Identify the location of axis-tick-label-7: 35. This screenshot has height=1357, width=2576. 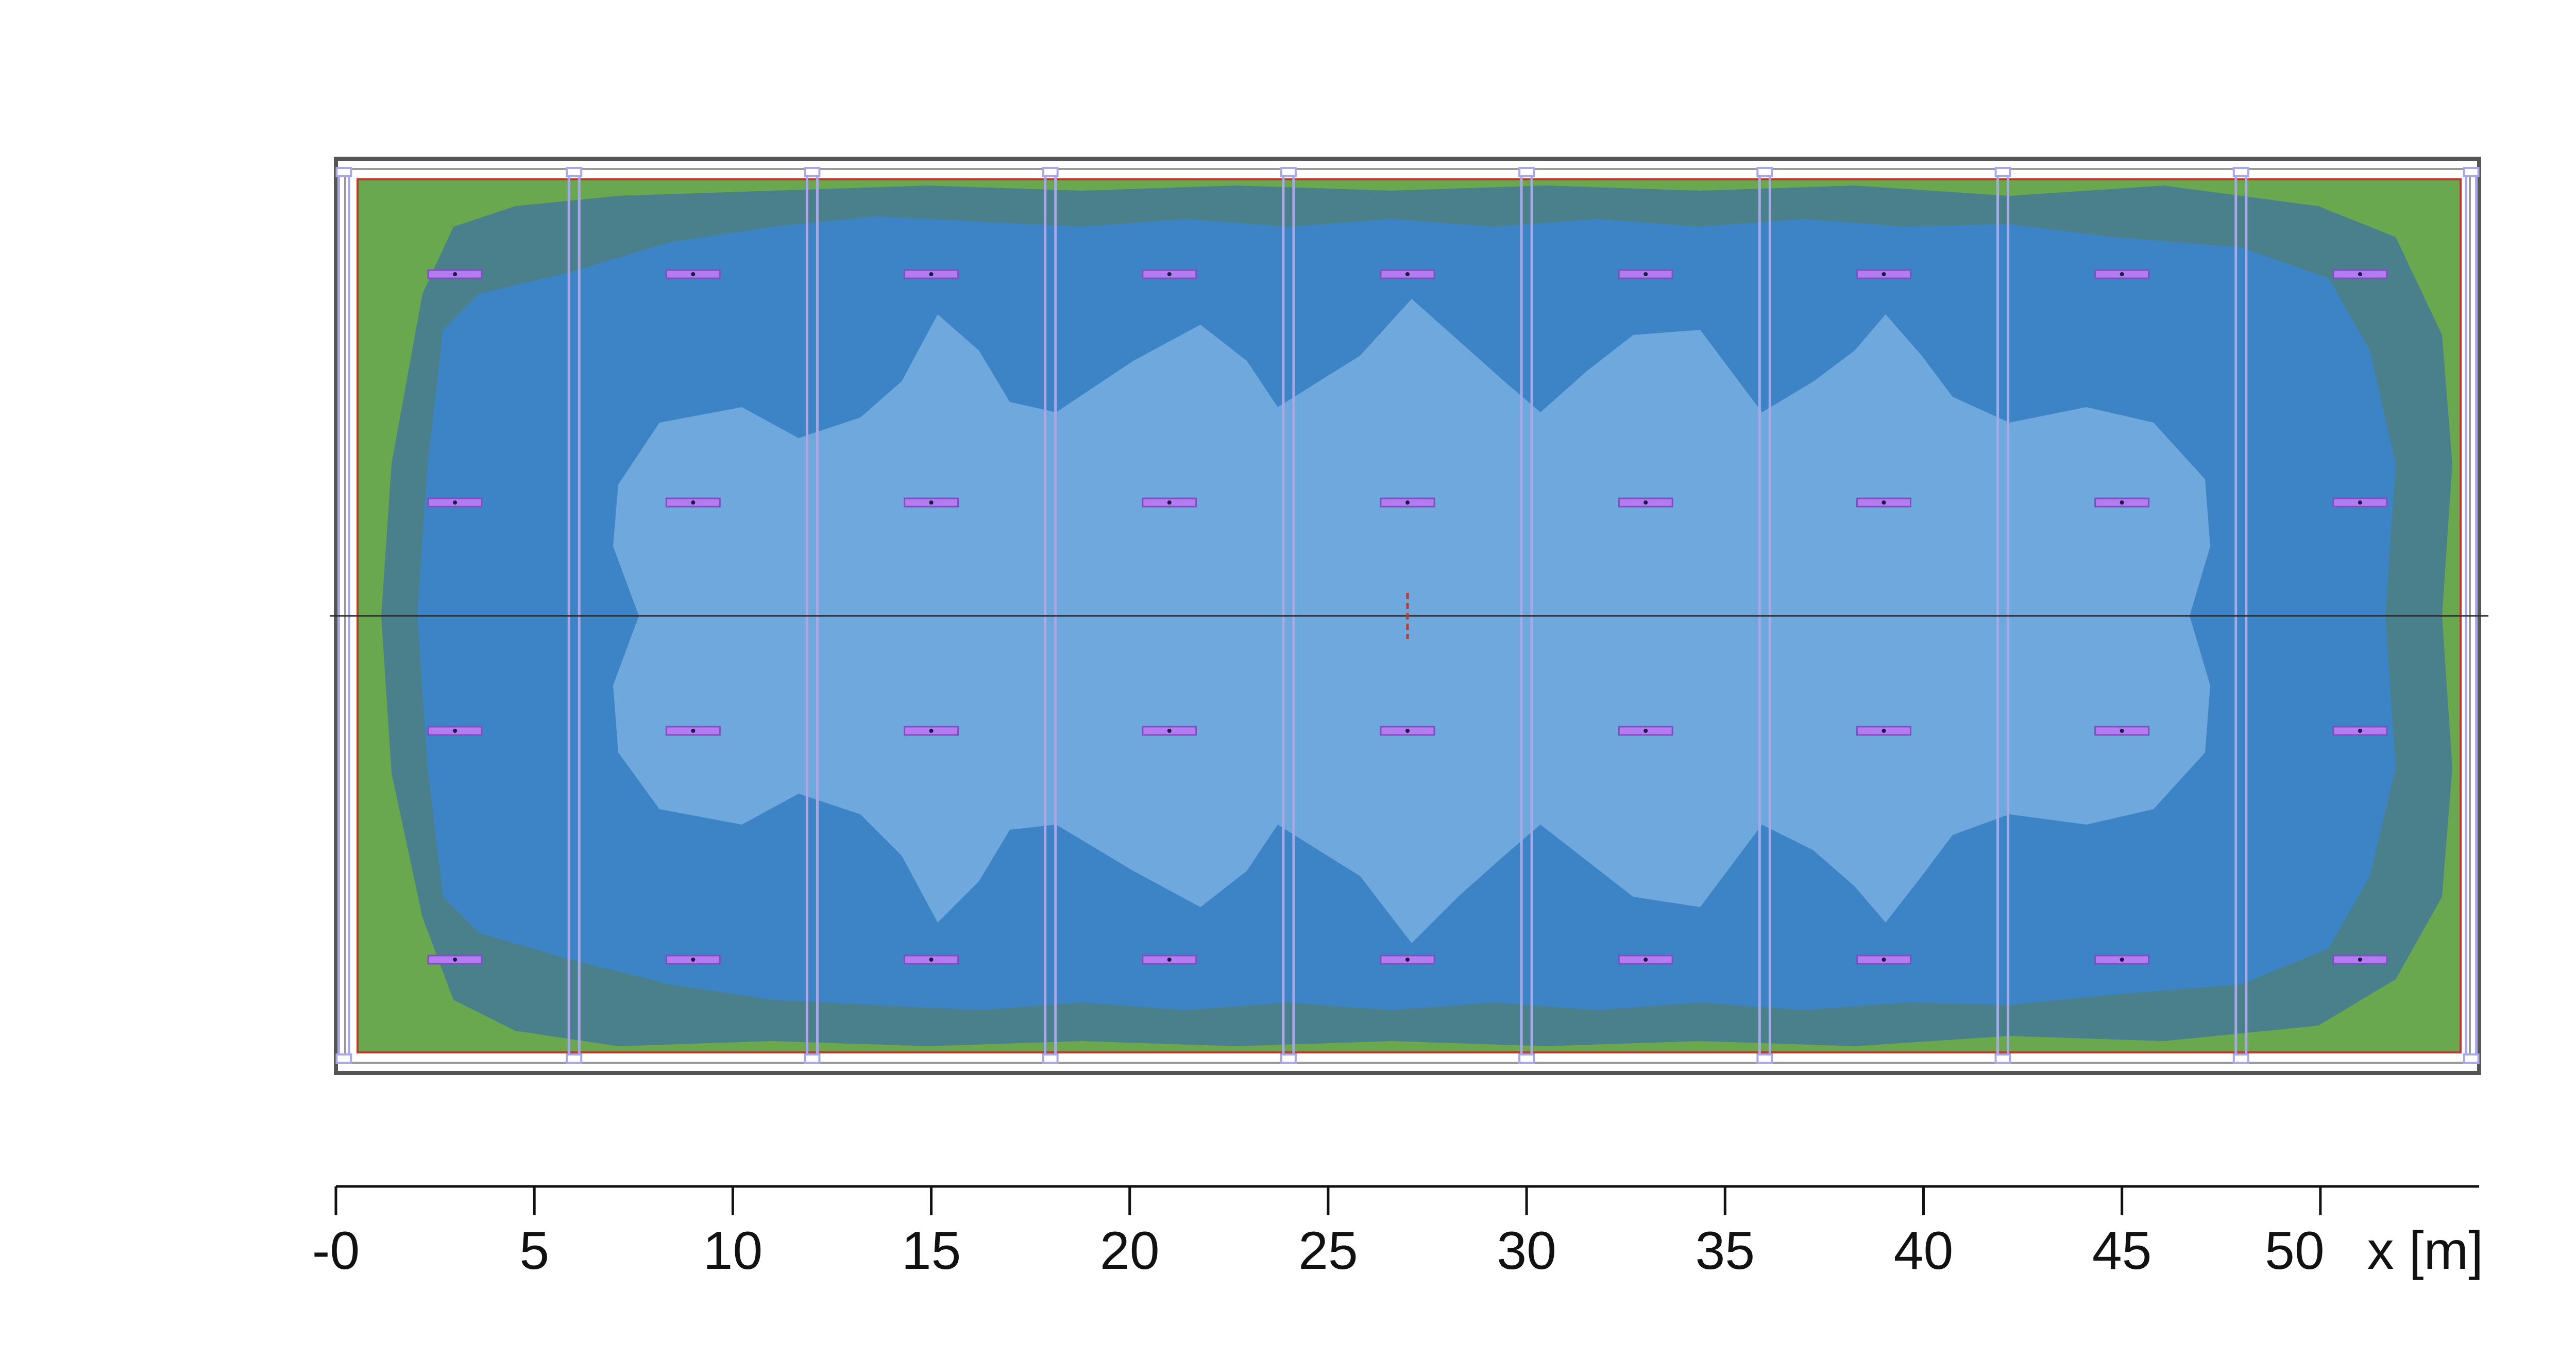
(1725, 1251).